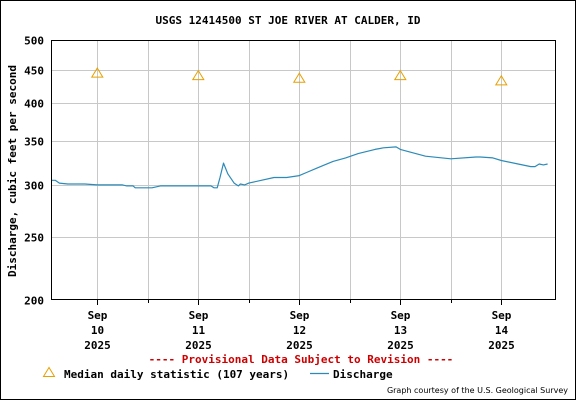 The width and height of the screenshot is (576, 400). What do you see at coordinates (97, 330) in the screenshot?
I see `x-tick-label: Sep 10 2025` at bounding box center [97, 330].